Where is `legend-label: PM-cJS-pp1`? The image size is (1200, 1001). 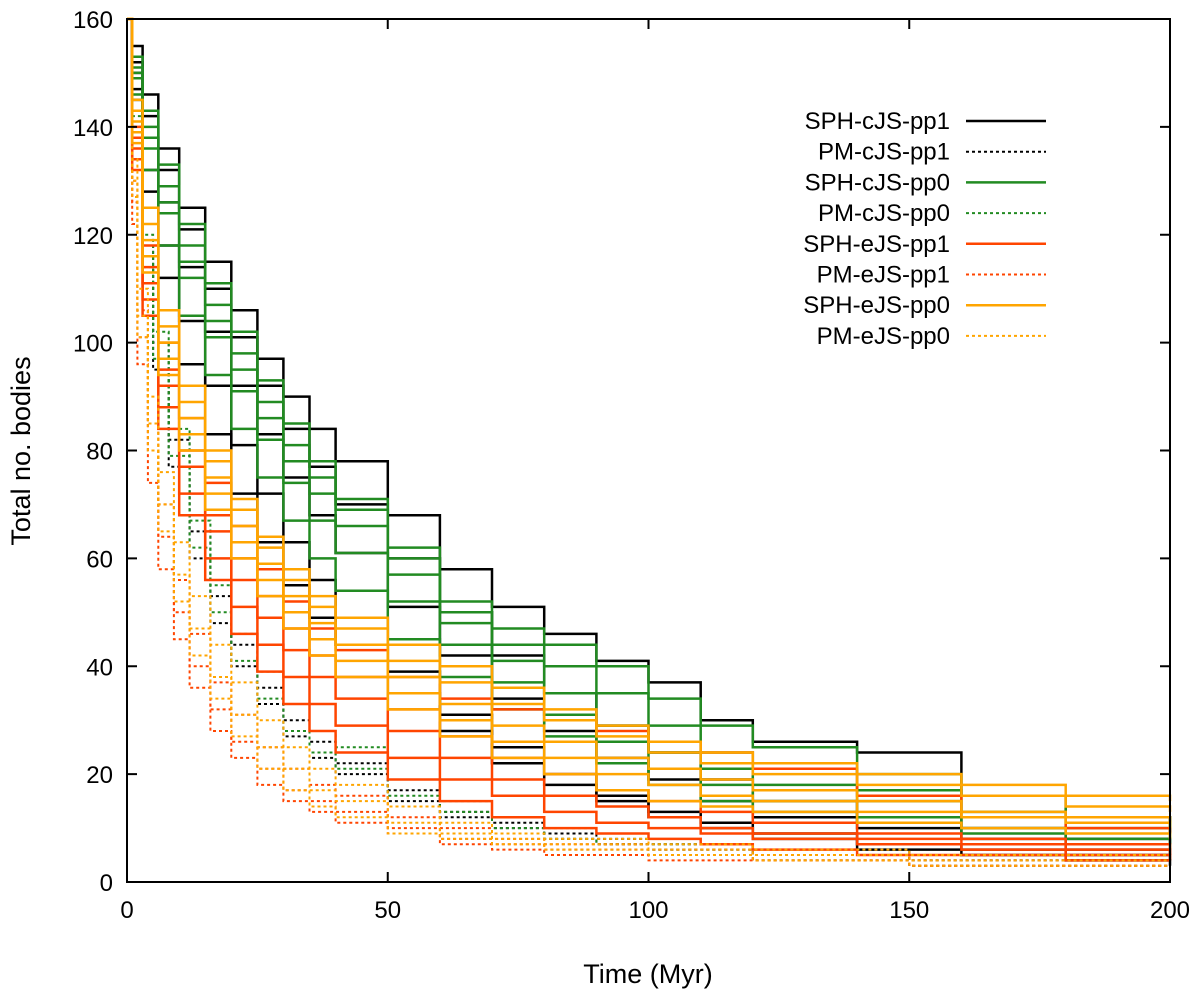 legend-label: PM-cJS-pp1 is located at coordinates (884, 152).